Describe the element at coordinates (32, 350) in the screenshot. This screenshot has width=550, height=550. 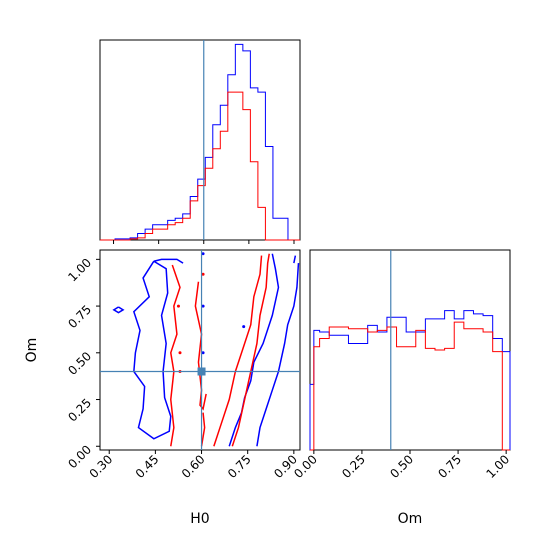
I see `y-axis-title-om: Om` at that location.